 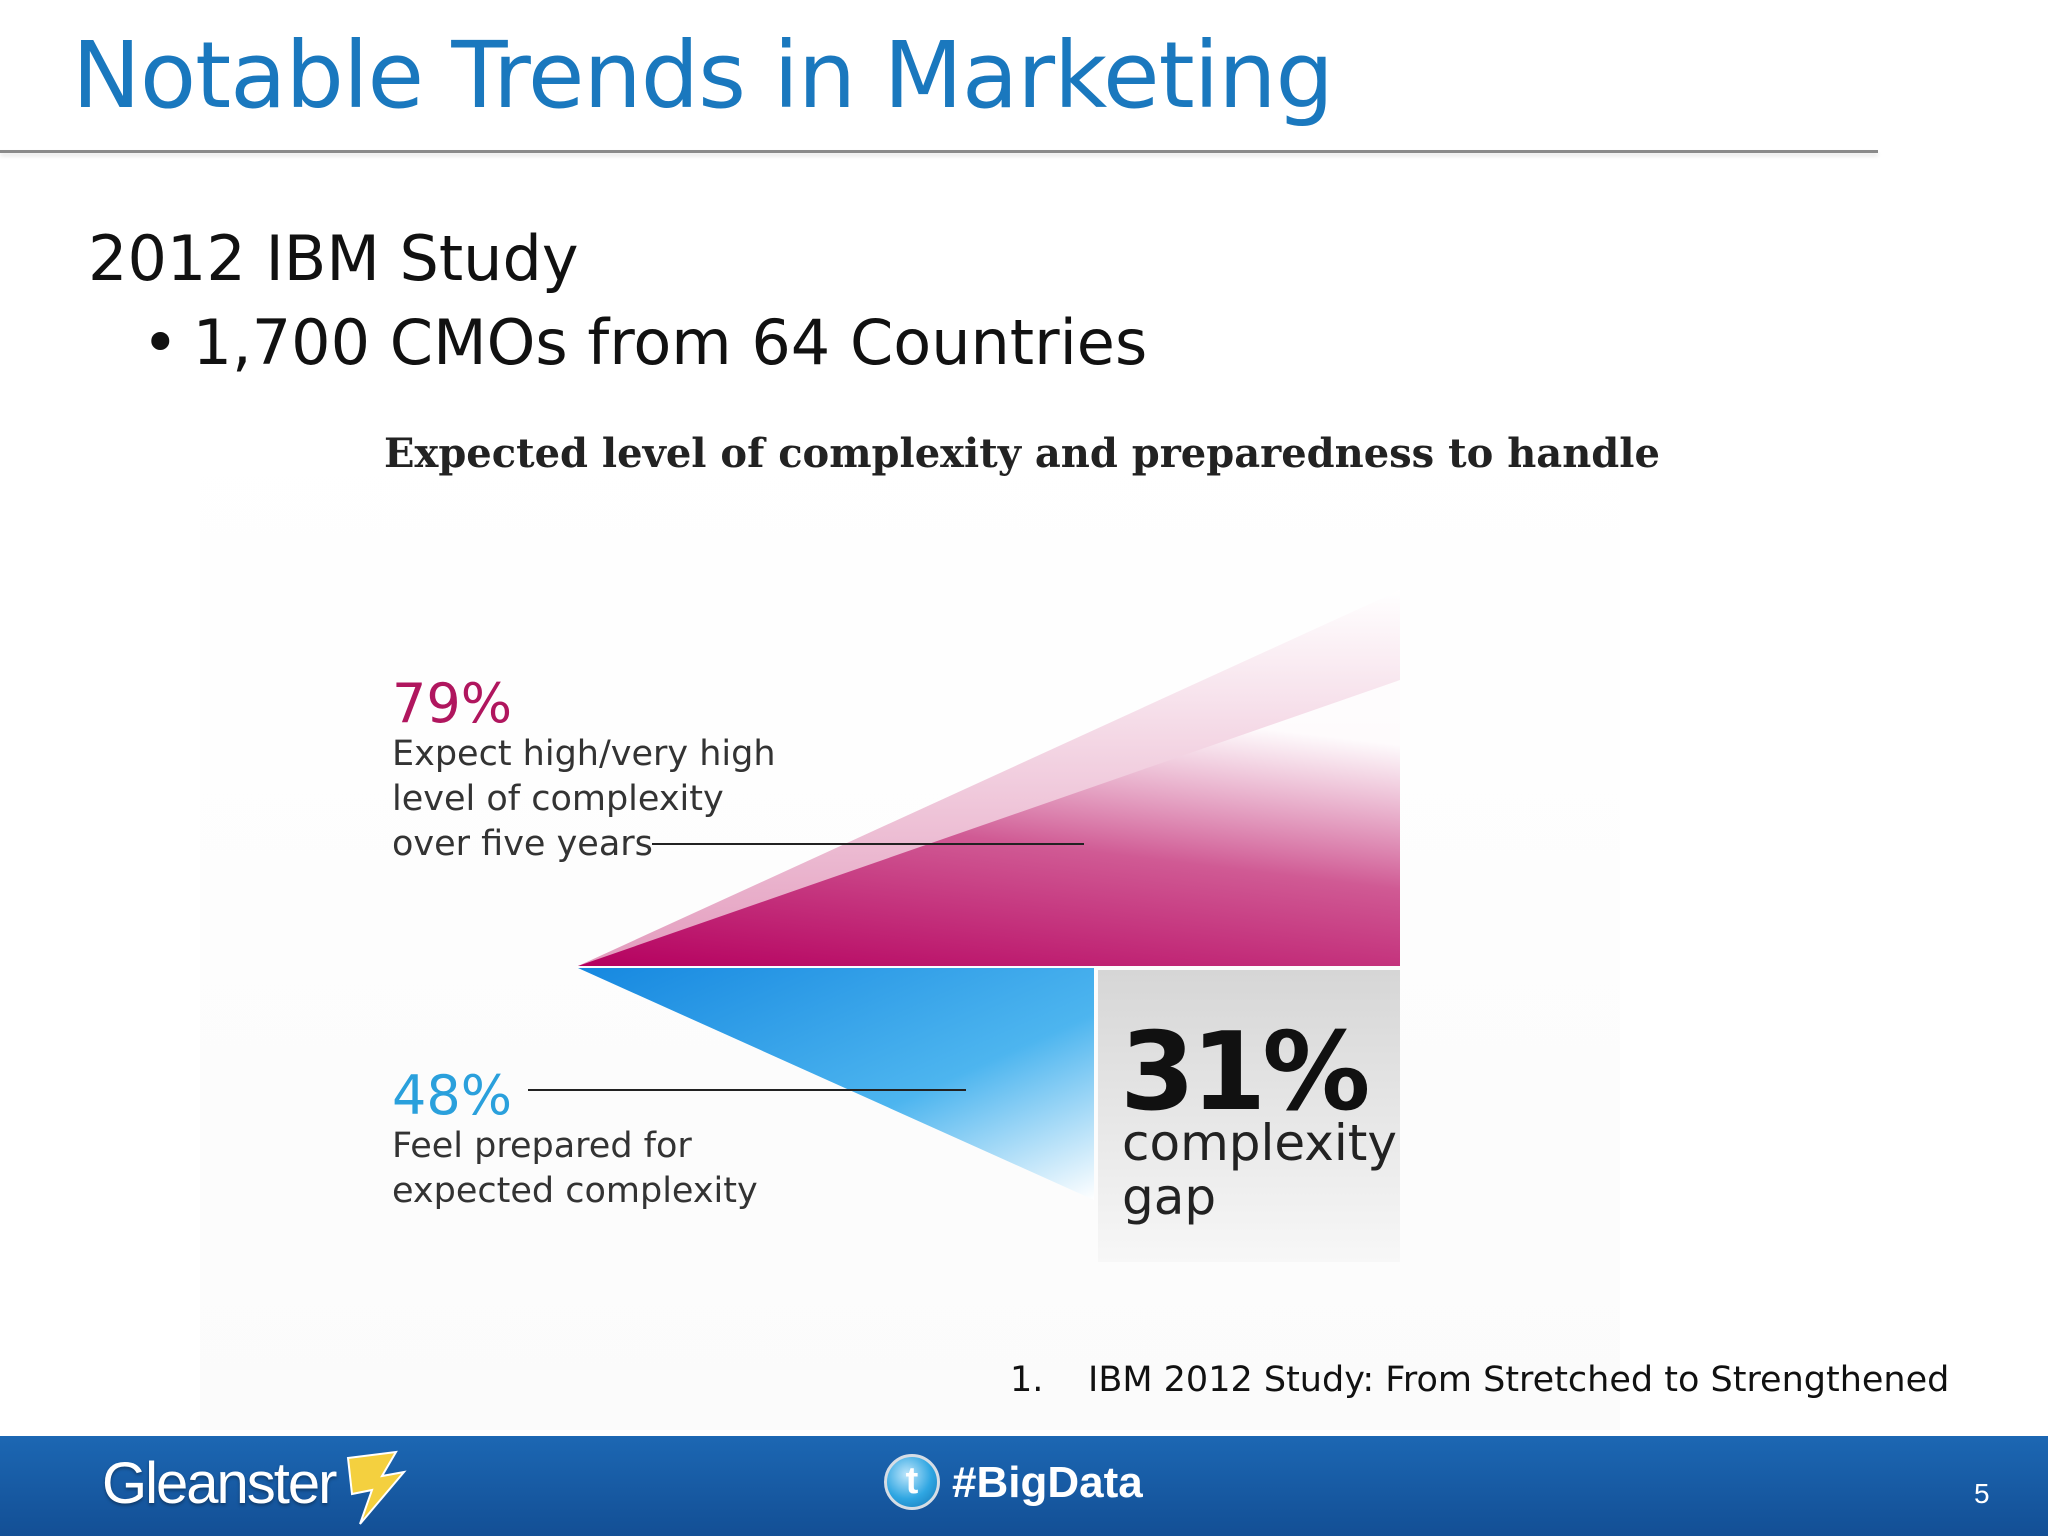 I want to click on footer-bar, so click(x=1024, y=1486).